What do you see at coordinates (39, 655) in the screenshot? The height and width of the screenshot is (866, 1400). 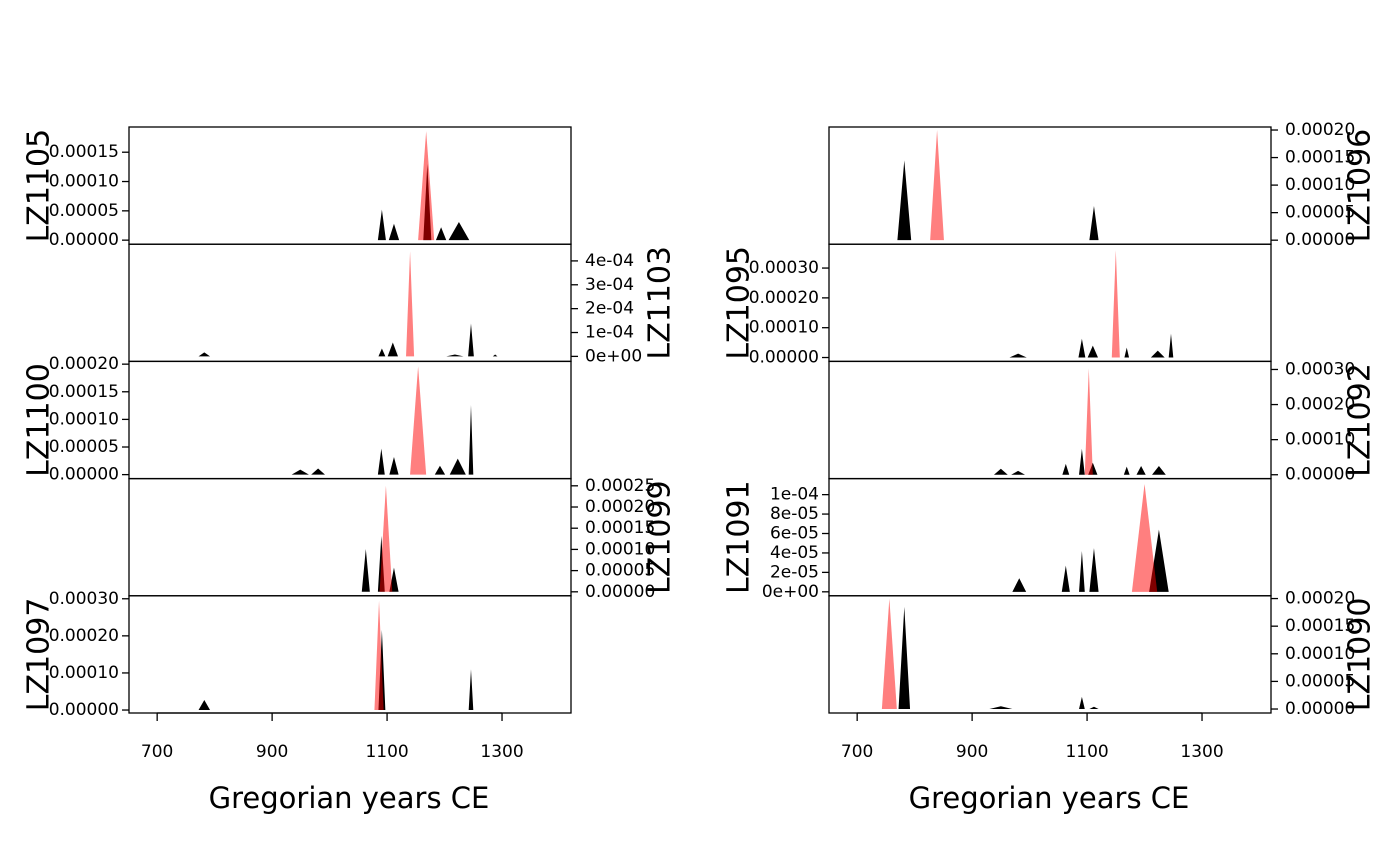 I see `panel-title: LZ1097` at bounding box center [39, 655].